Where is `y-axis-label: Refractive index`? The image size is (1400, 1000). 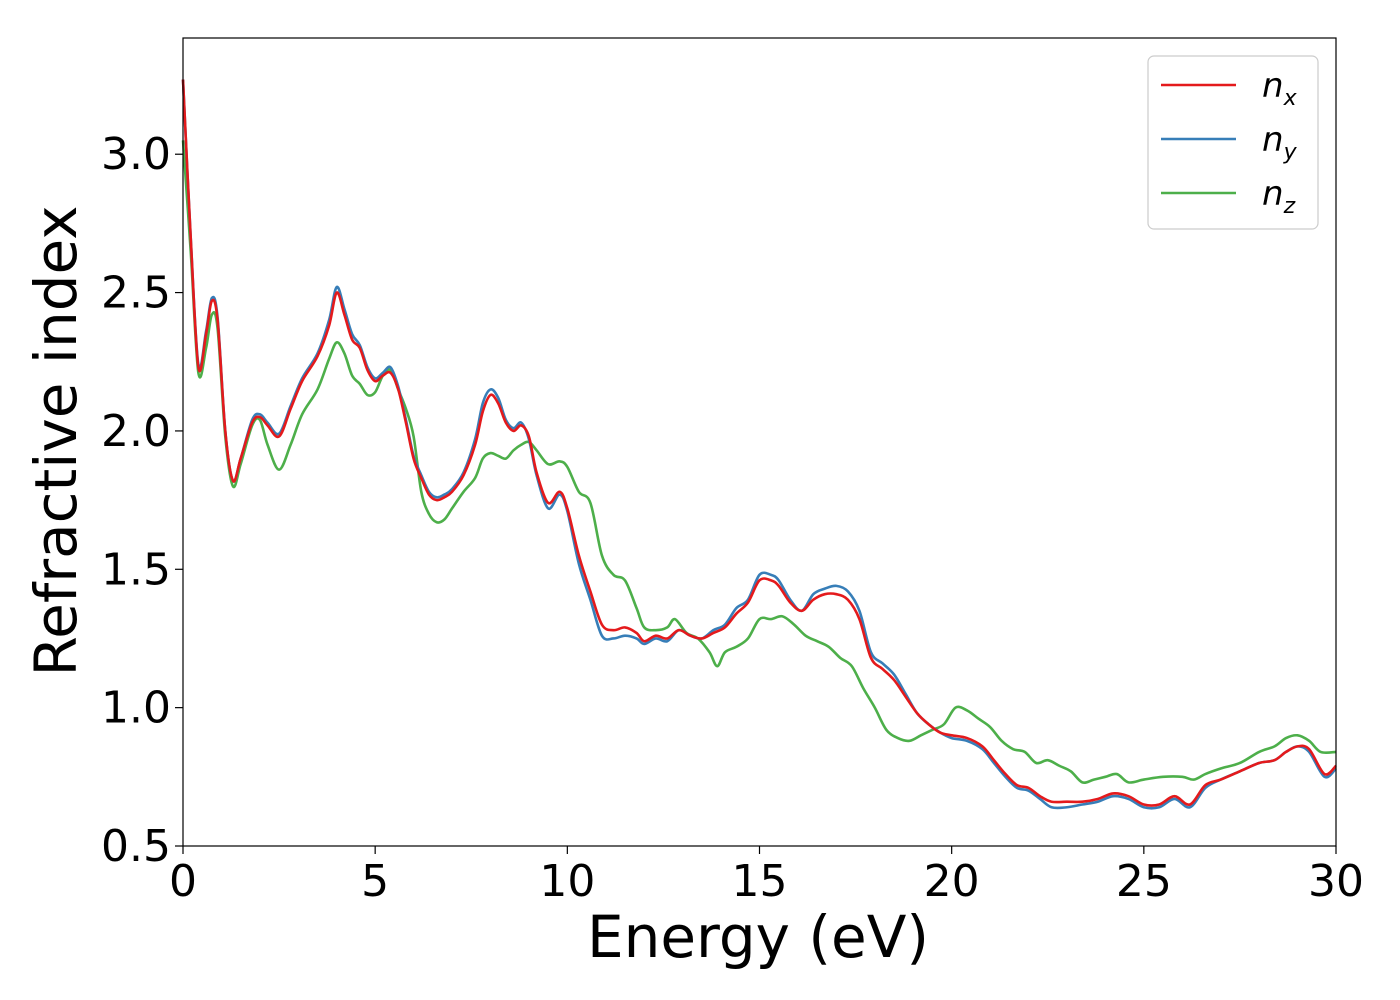 y-axis-label: Refractive index is located at coordinates (56, 440).